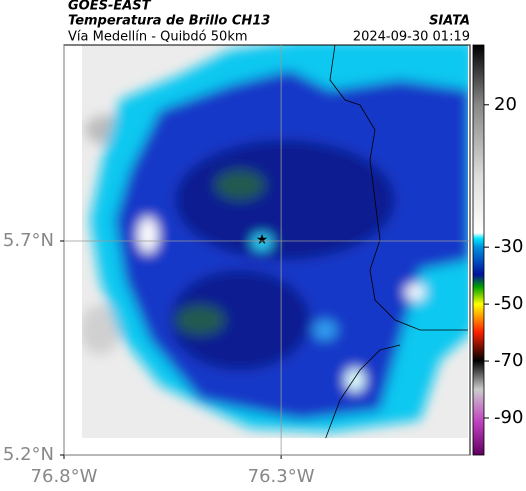 The image size is (526, 491). Describe the element at coordinates (478, 250) in the screenshot. I see `colorbar` at that location.